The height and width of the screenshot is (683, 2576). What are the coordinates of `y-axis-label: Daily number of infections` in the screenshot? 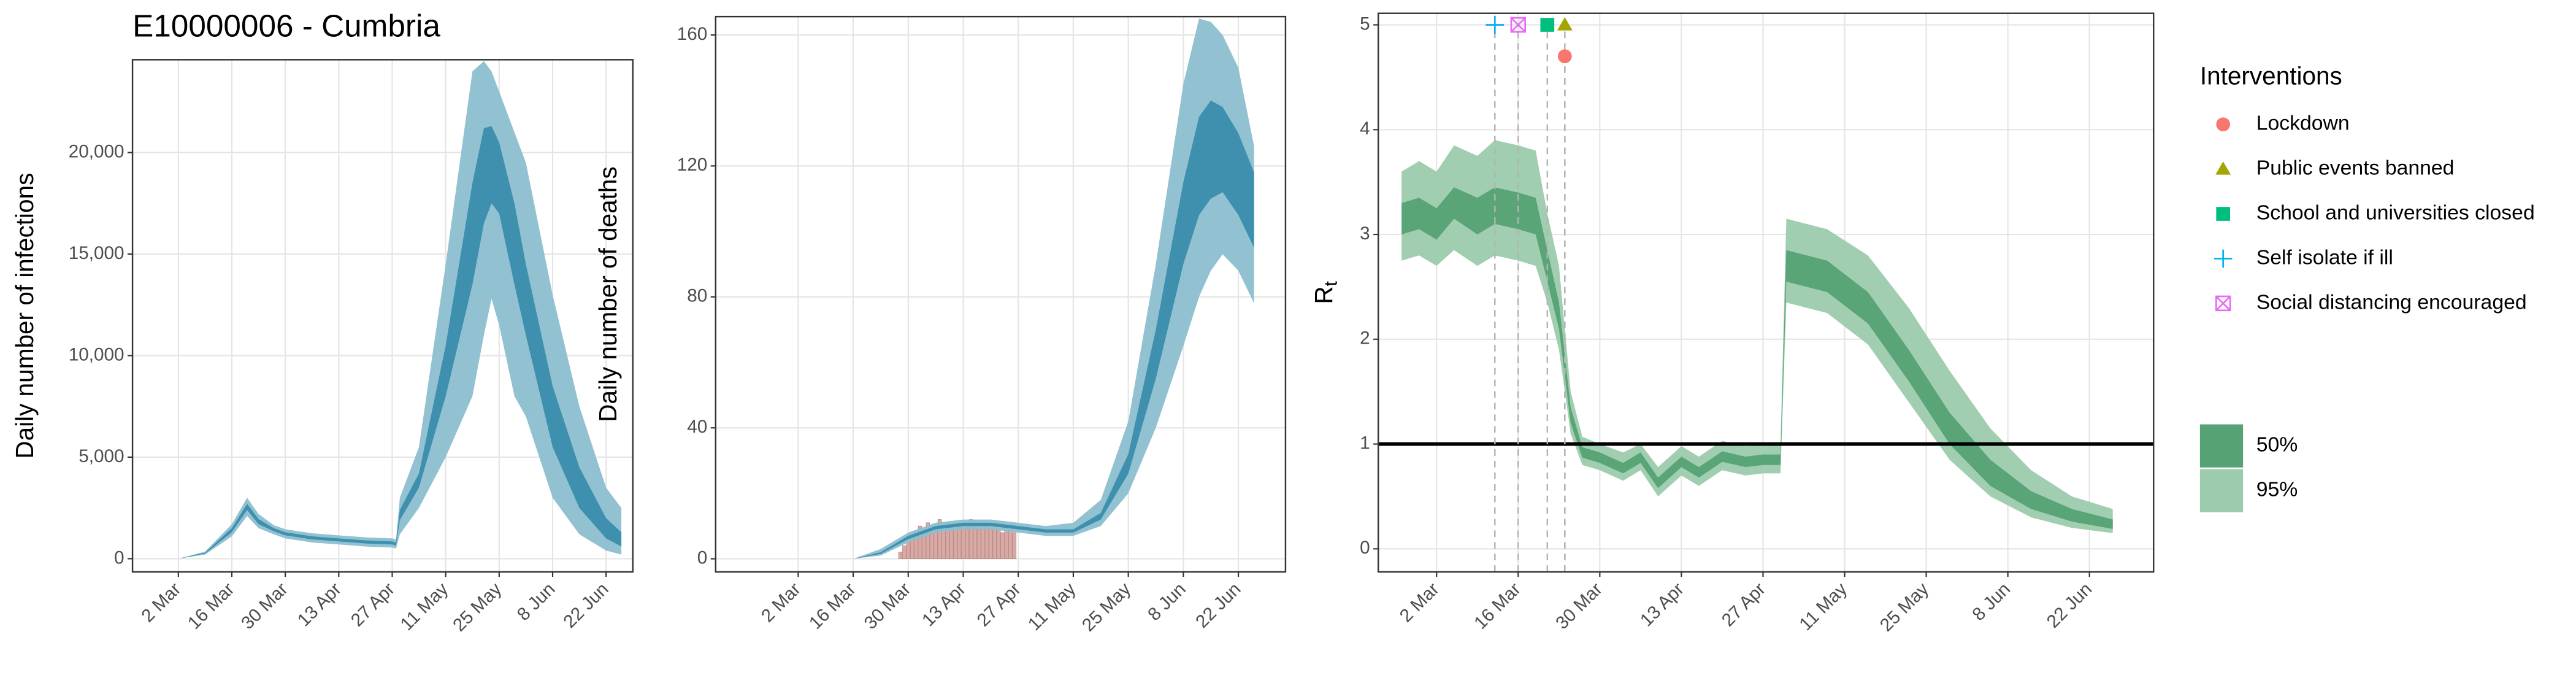 It's located at (24, 316).